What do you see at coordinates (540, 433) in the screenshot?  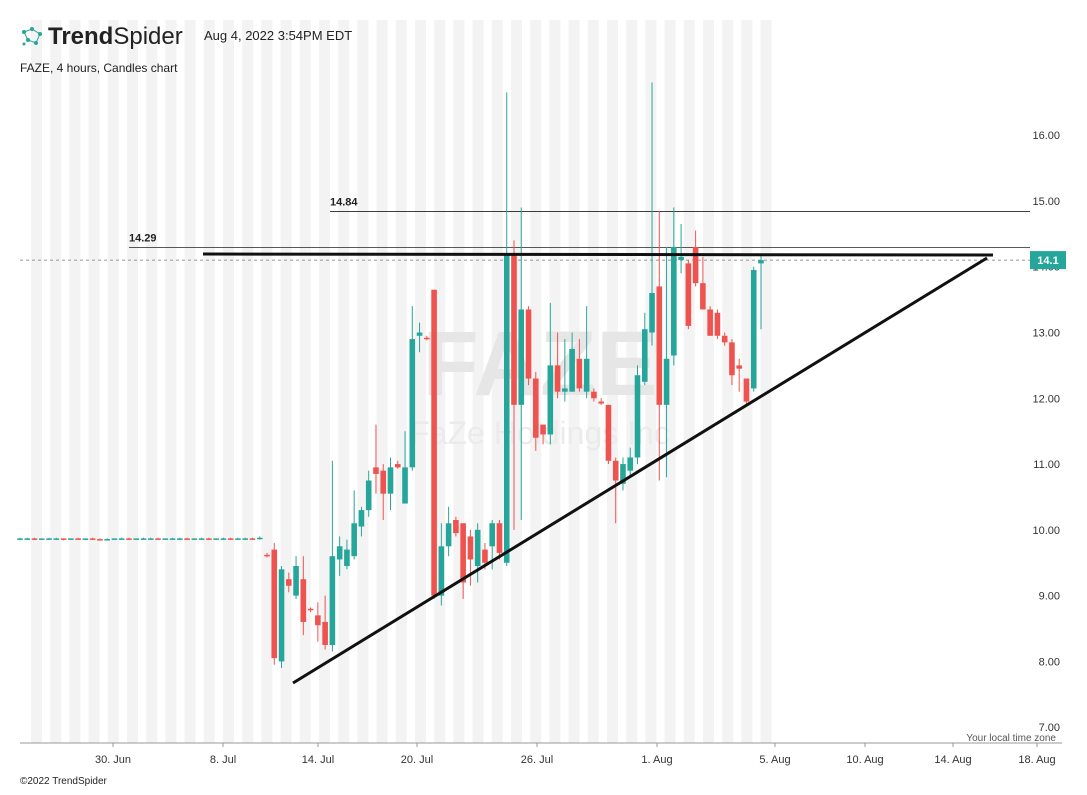 I see `watermark-name: FaZe Holdings Inc` at bounding box center [540, 433].